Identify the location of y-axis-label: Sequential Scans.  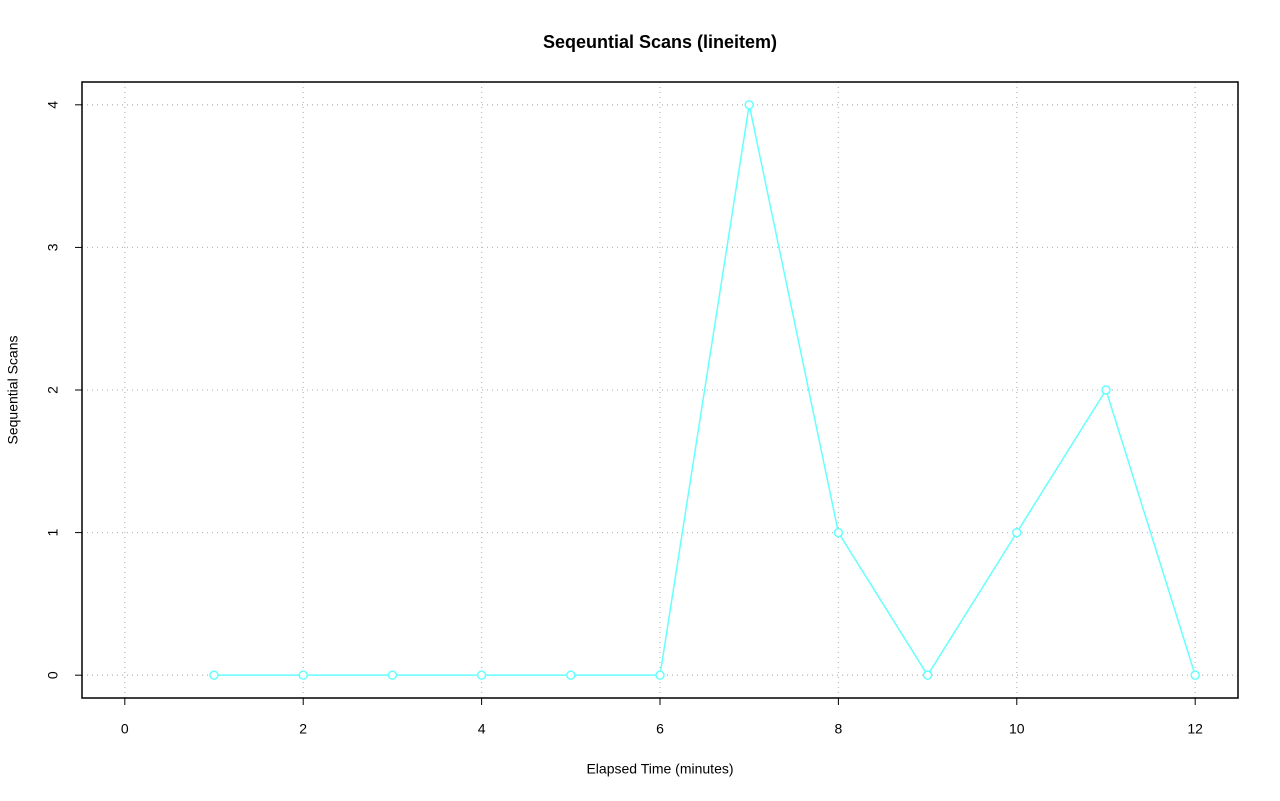
(13, 390).